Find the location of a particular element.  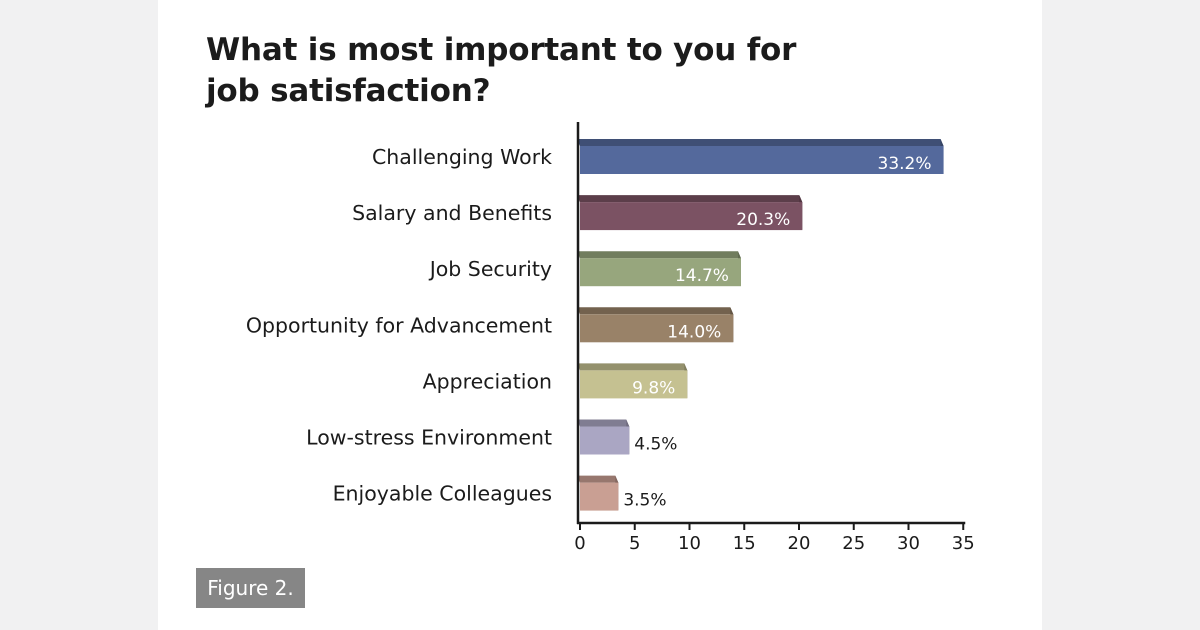

category-label: Low-stress Environment is located at coordinates (429, 438).